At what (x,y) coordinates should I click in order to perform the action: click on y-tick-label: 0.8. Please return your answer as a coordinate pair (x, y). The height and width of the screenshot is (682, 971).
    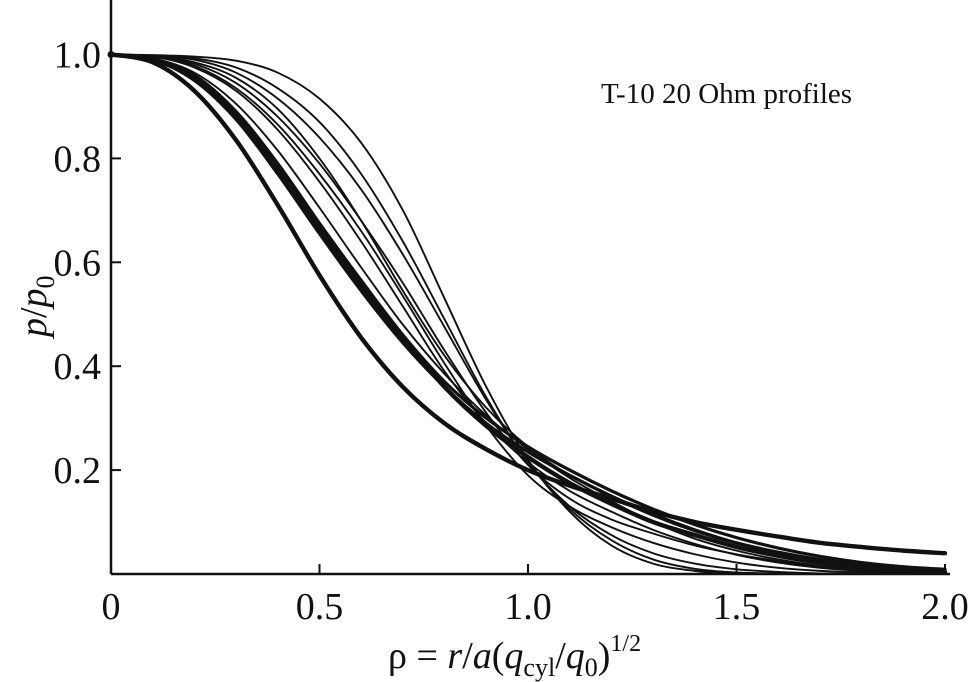
    Looking at the image, I should click on (78, 159).